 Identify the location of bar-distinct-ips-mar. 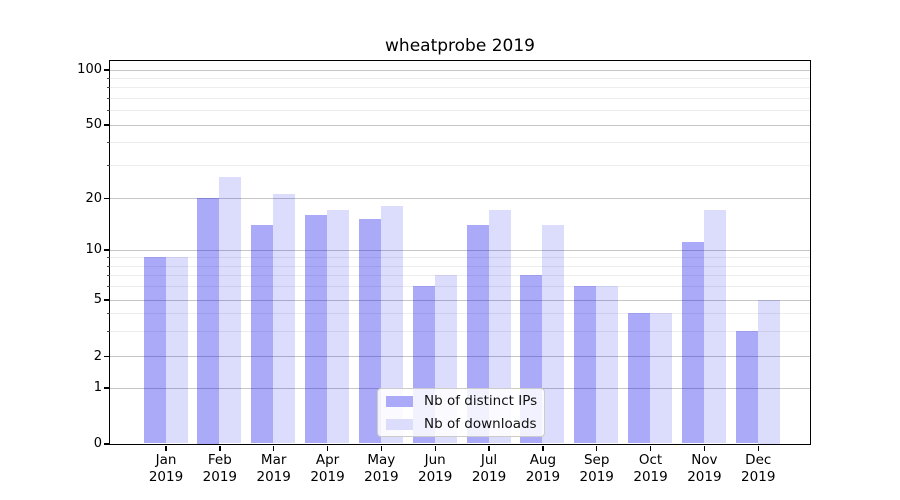
(262, 334).